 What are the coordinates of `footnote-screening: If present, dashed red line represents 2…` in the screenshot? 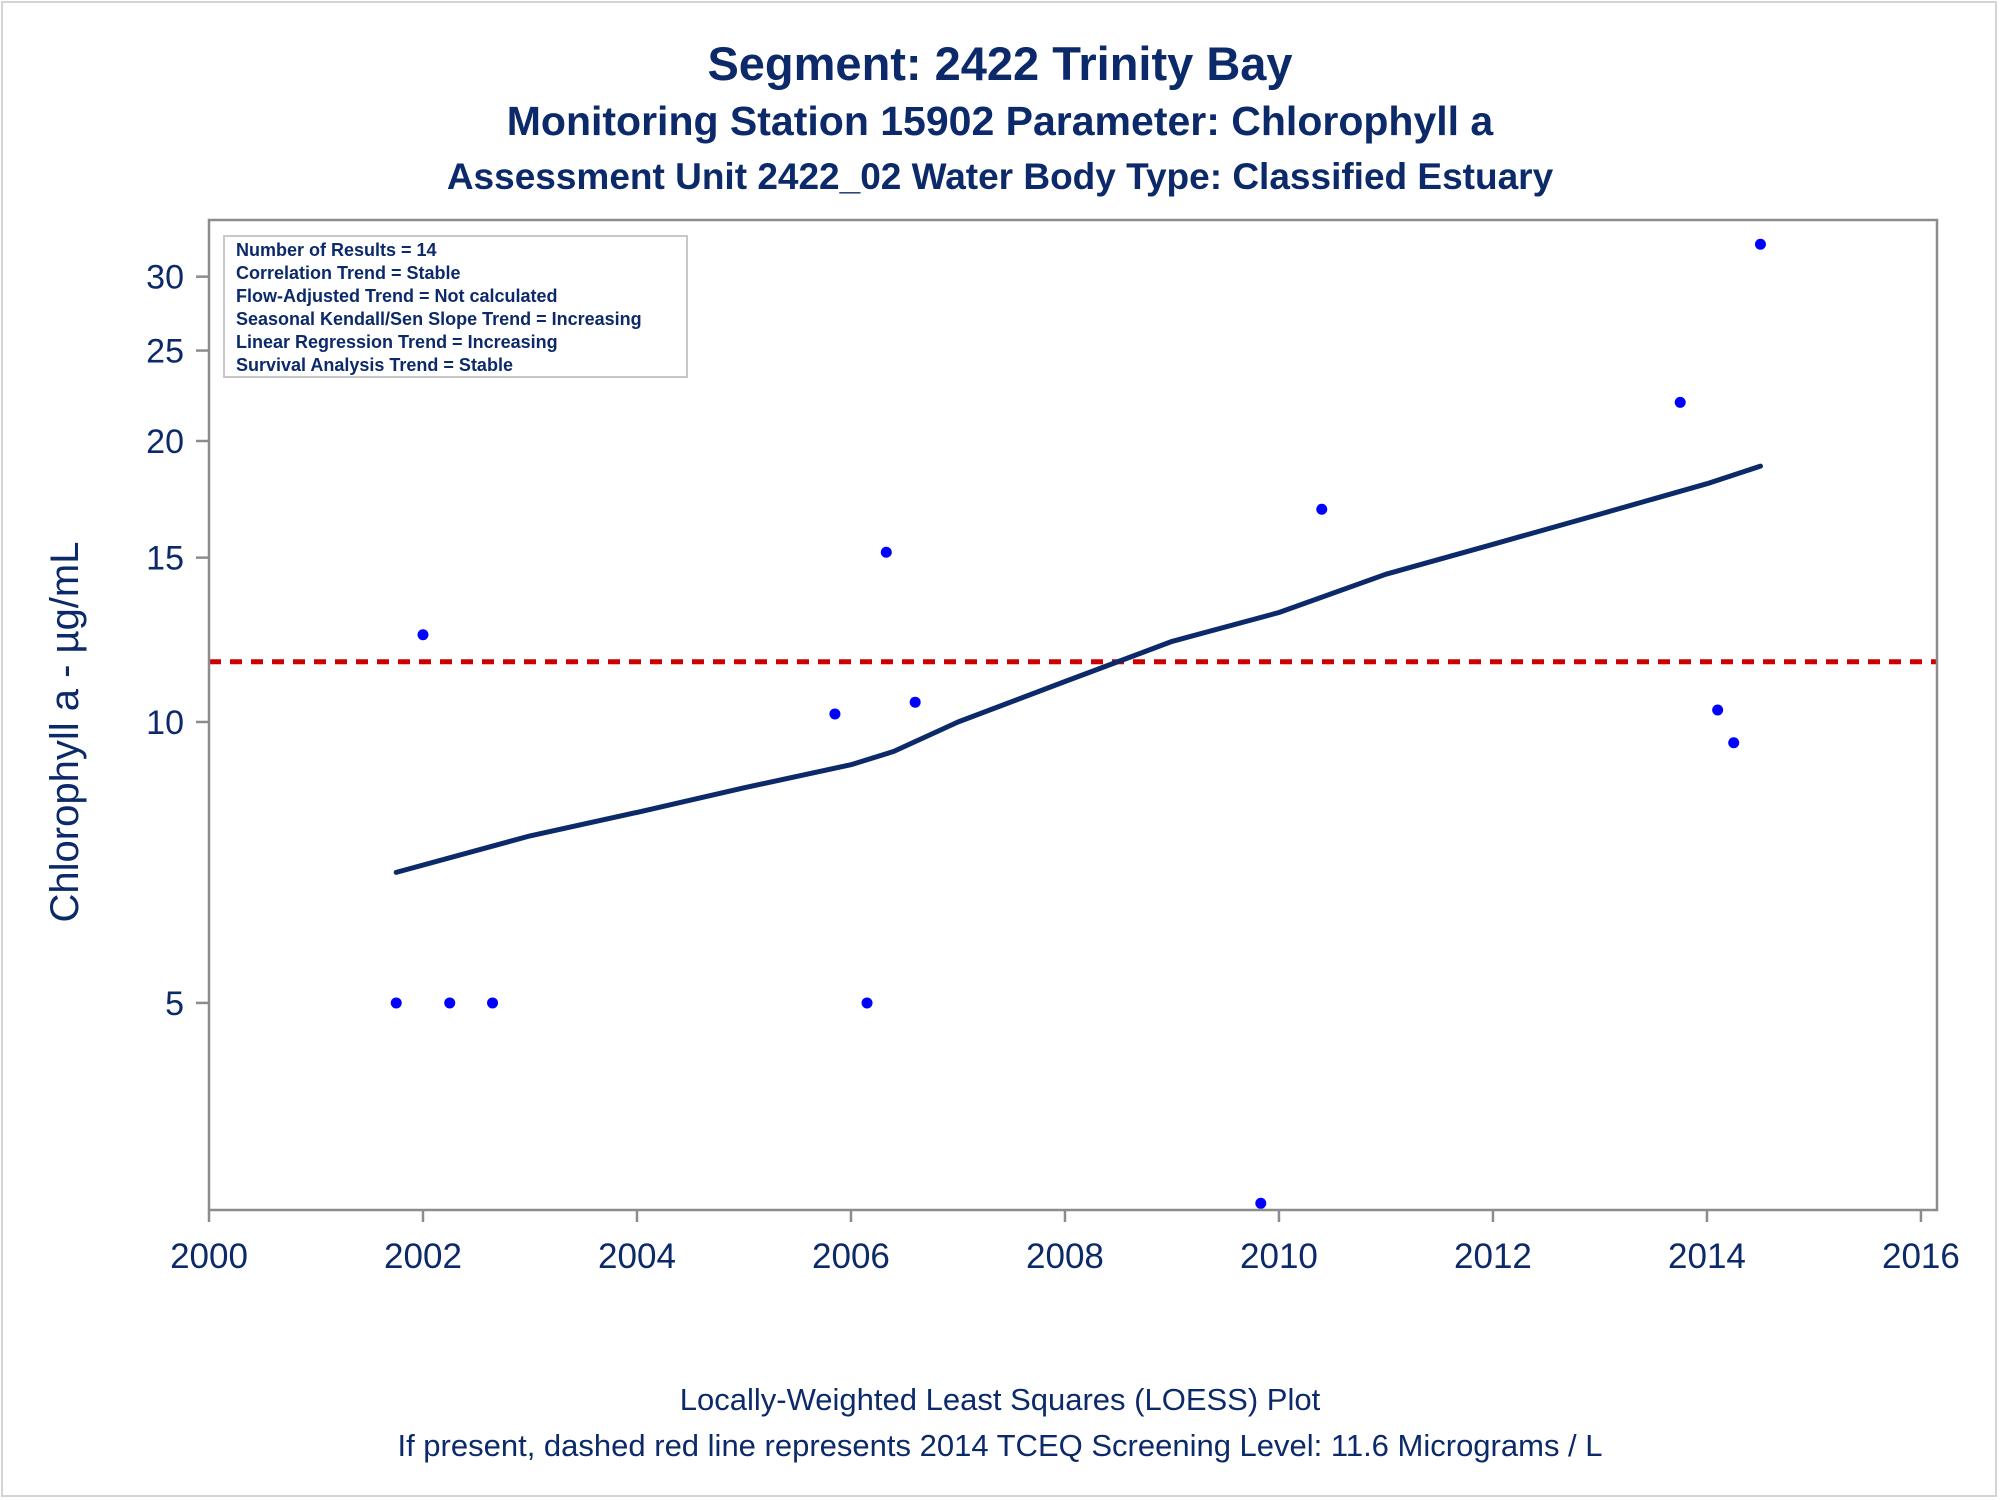 It's located at (1000, 1445).